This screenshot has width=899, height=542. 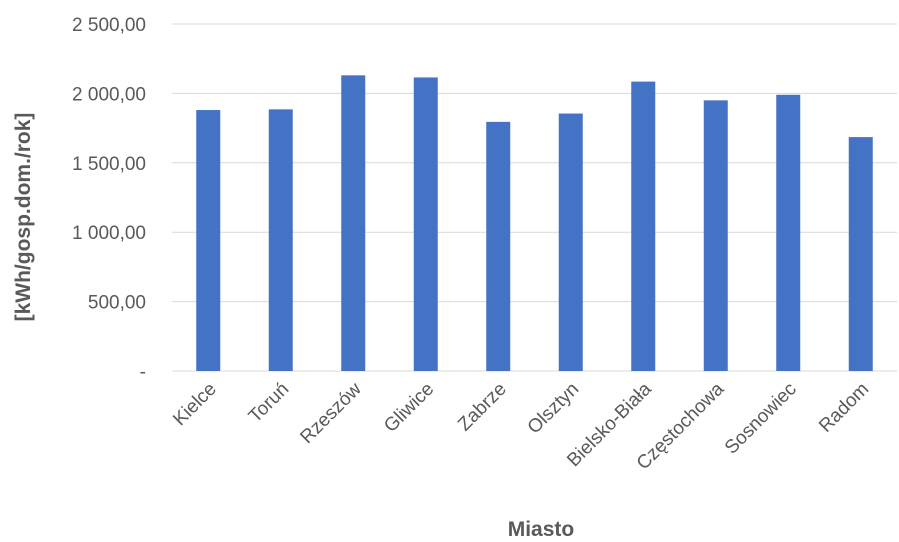 I want to click on x-tick-label: Rzeszów, so click(x=331, y=413).